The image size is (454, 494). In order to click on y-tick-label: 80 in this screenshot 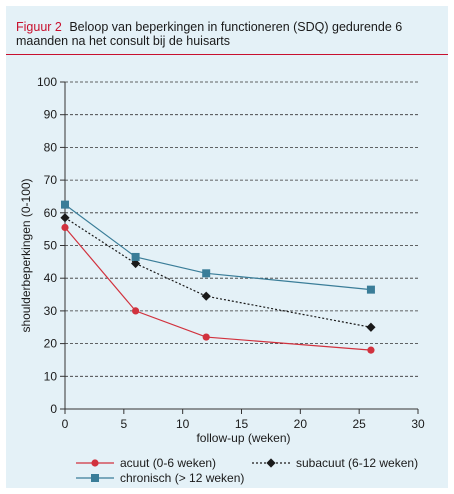, I will do `click(51, 147)`.